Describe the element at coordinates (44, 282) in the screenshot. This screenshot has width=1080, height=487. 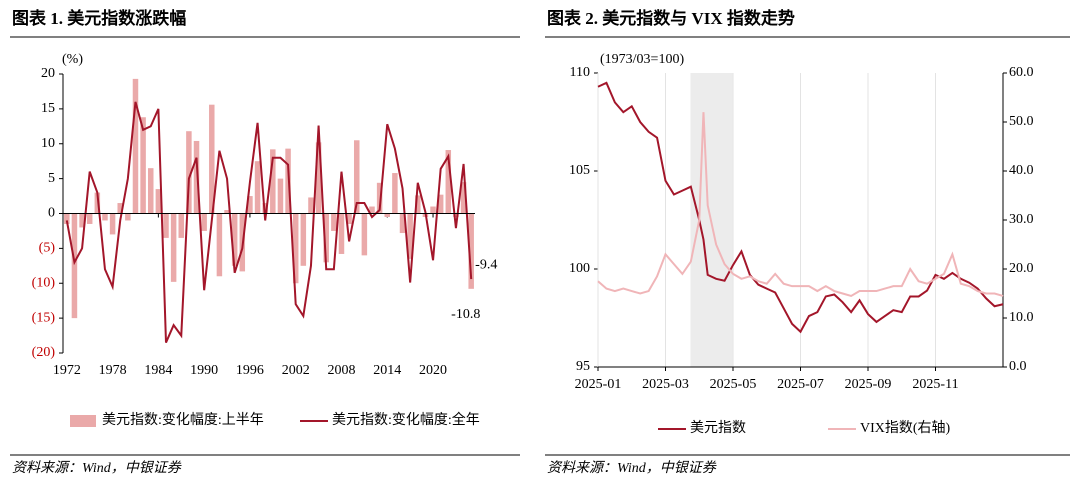
I see `y-tick-label: (10)` at that location.